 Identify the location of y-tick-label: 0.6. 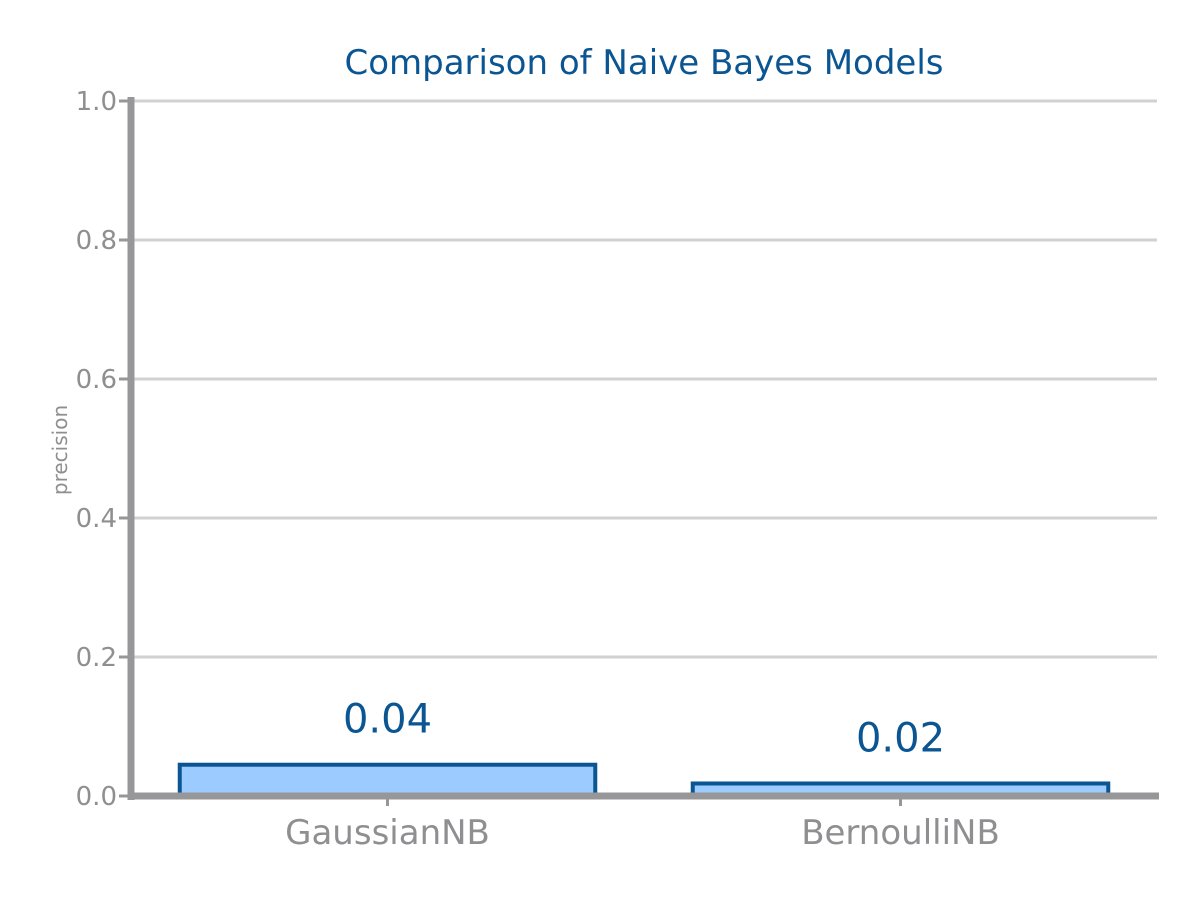
(96, 380).